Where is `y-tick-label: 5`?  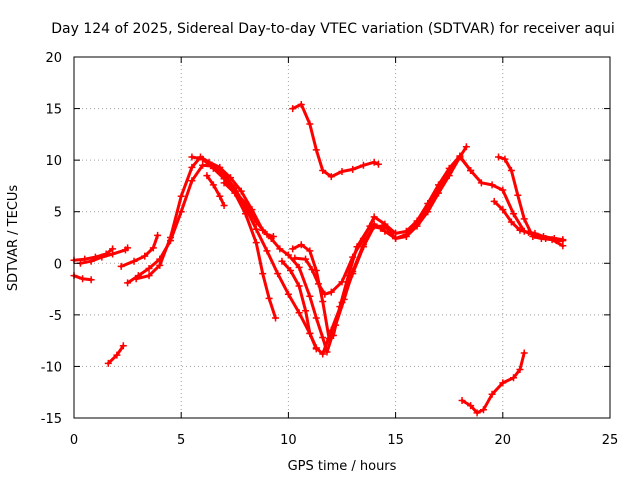
y-tick-label: 5 is located at coordinates (58, 213).